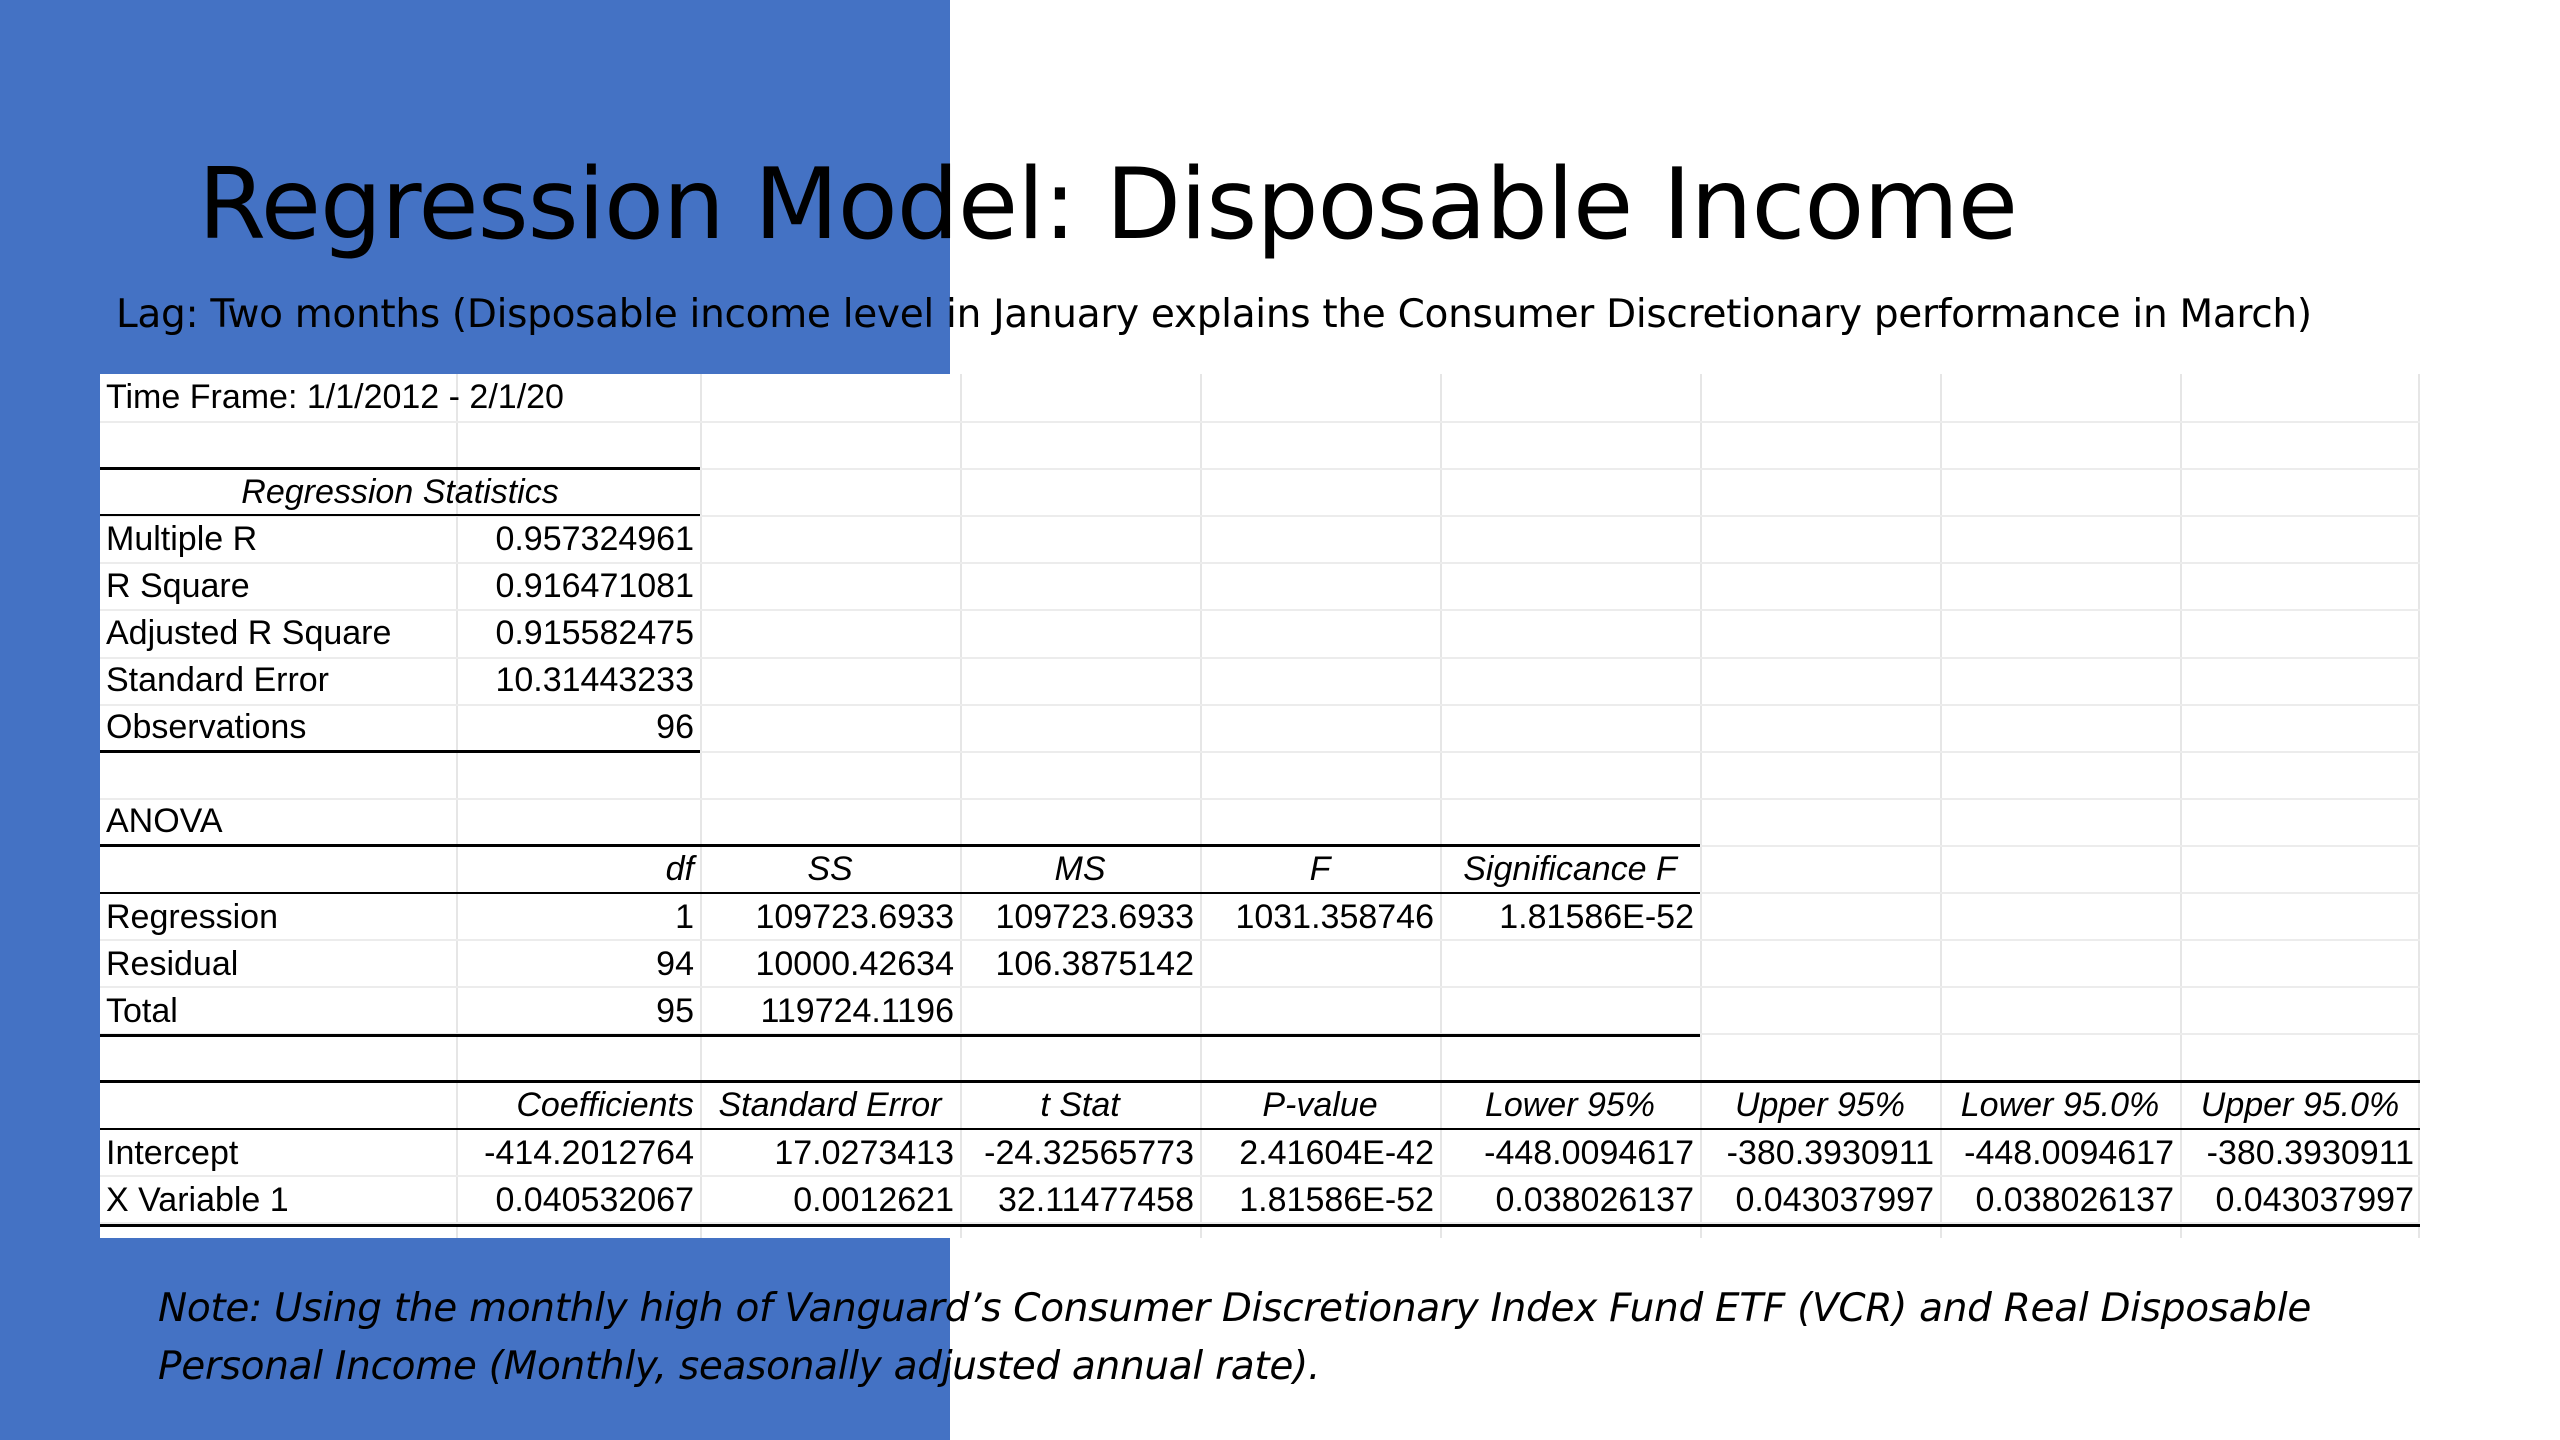 Image resolution: width=2560 pixels, height=1440 pixels. I want to click on coef-header-upper-95-0: Upper 95.0%, so click(2300, 1105).